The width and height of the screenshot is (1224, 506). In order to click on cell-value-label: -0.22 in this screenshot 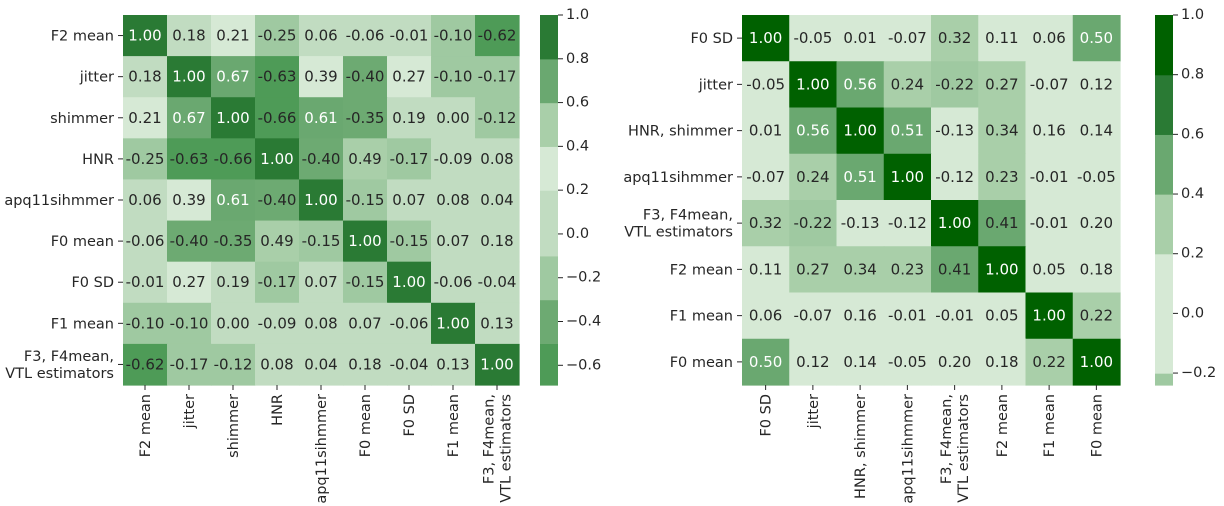, I will do `click(954, 84)`.